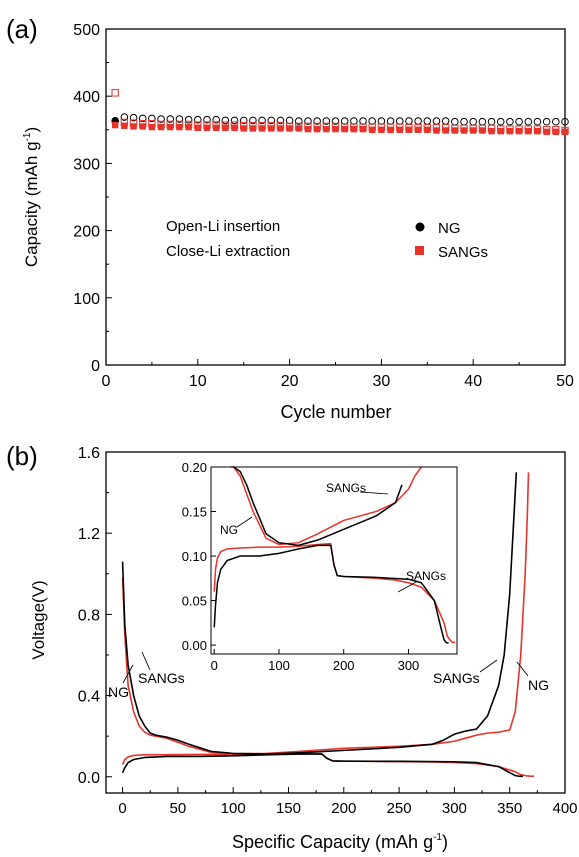 The image size is (579, 857). What do you see at coordinates (128, 674) in the screenshot?
I see `arrow-ng-left` at bounding box center [128, 674].